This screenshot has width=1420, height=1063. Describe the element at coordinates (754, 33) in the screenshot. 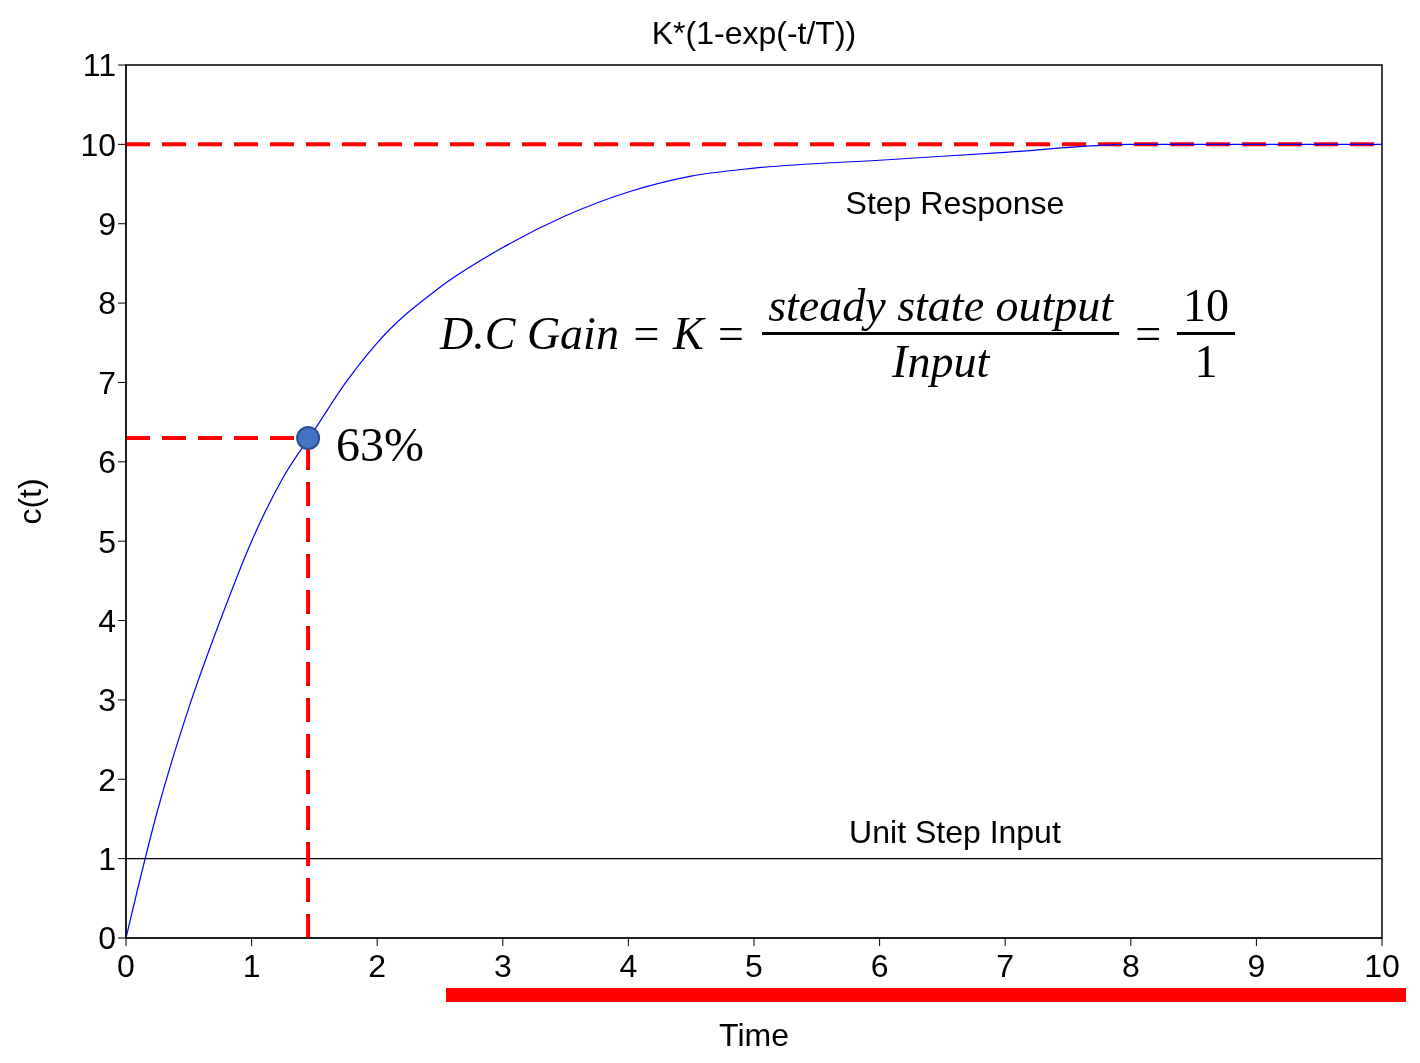

I see `chart-title: K*(1-exp(-t/T))` at that location.